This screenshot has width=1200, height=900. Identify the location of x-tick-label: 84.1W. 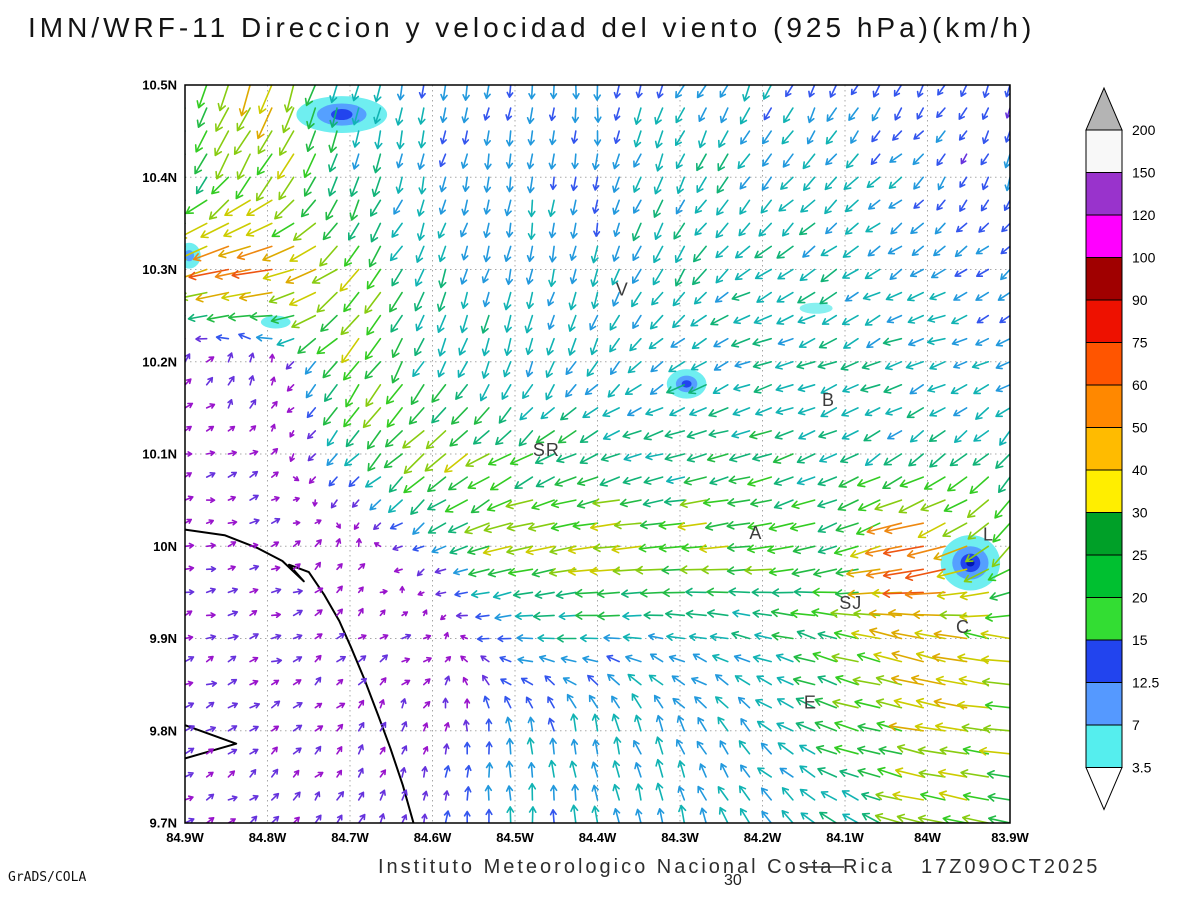
(845, 837).